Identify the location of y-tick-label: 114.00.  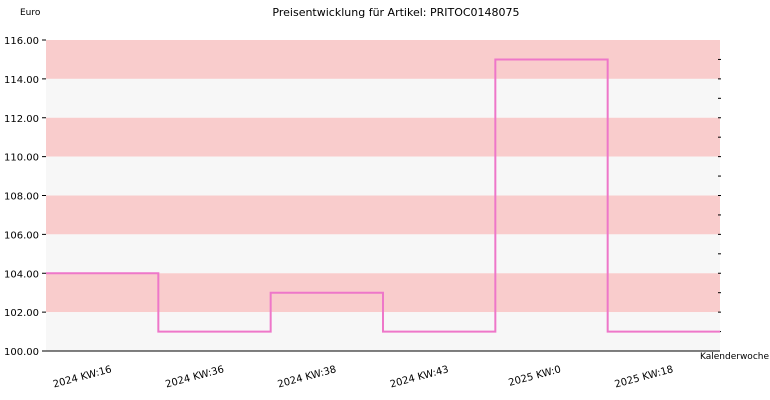
(21, 80).